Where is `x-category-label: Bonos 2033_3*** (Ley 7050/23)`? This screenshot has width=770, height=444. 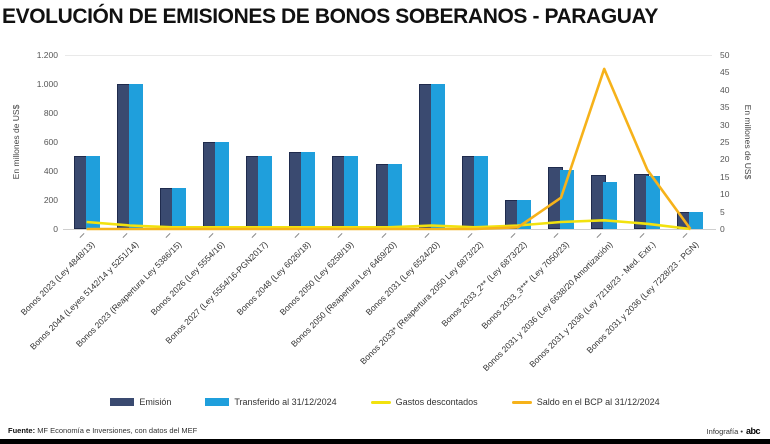 x-category-label: Bonos 2033_3*** (Ley 7050/23) is located at coordinates (525, 285).